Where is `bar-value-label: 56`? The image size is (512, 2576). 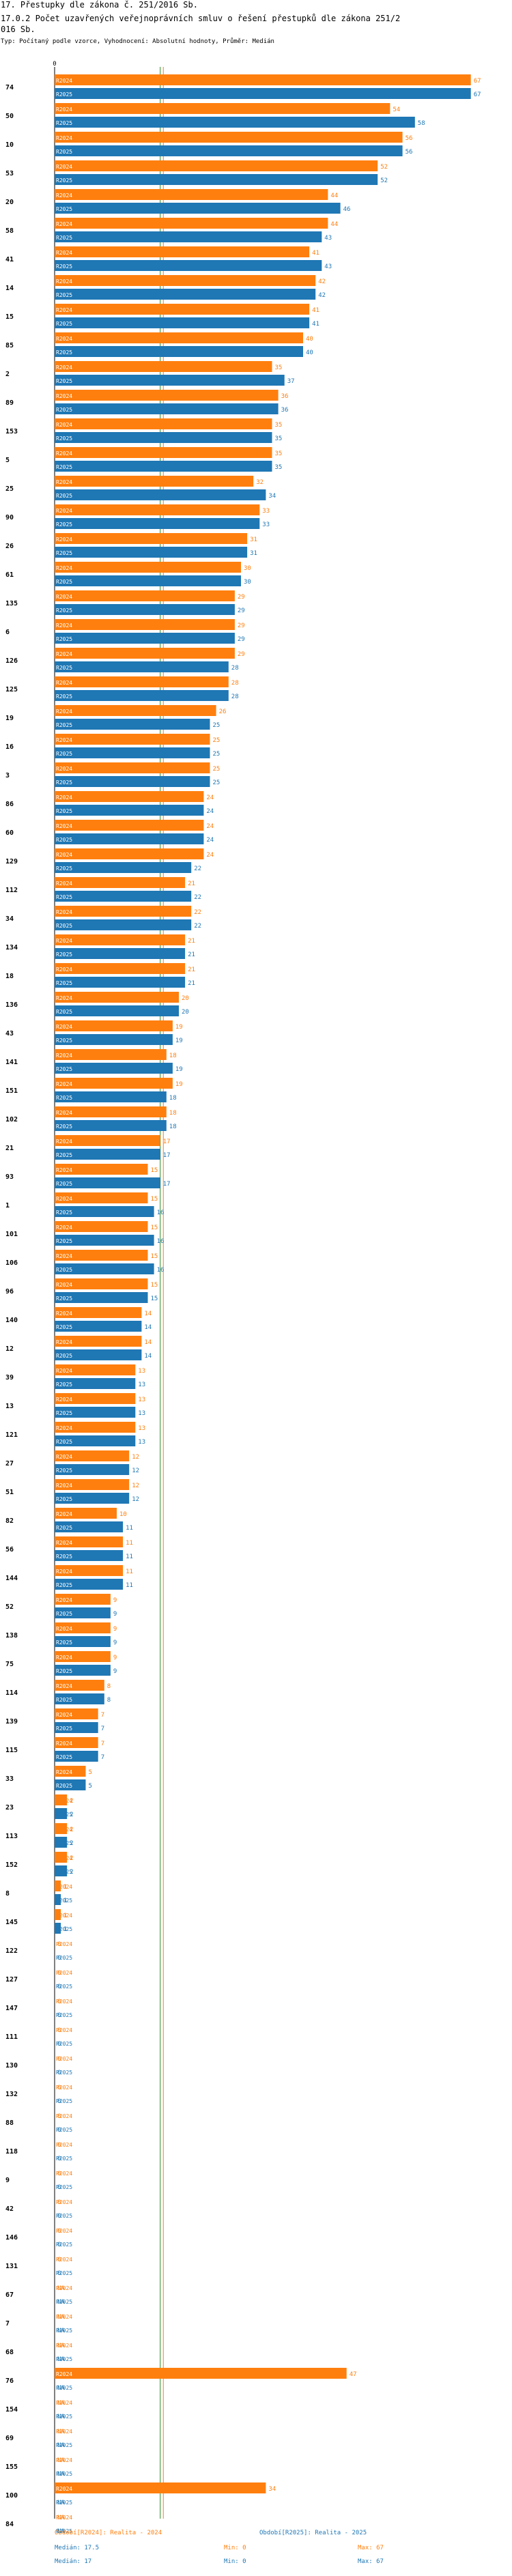 bar-value-label: 56 is located at coordinates (409, 152).